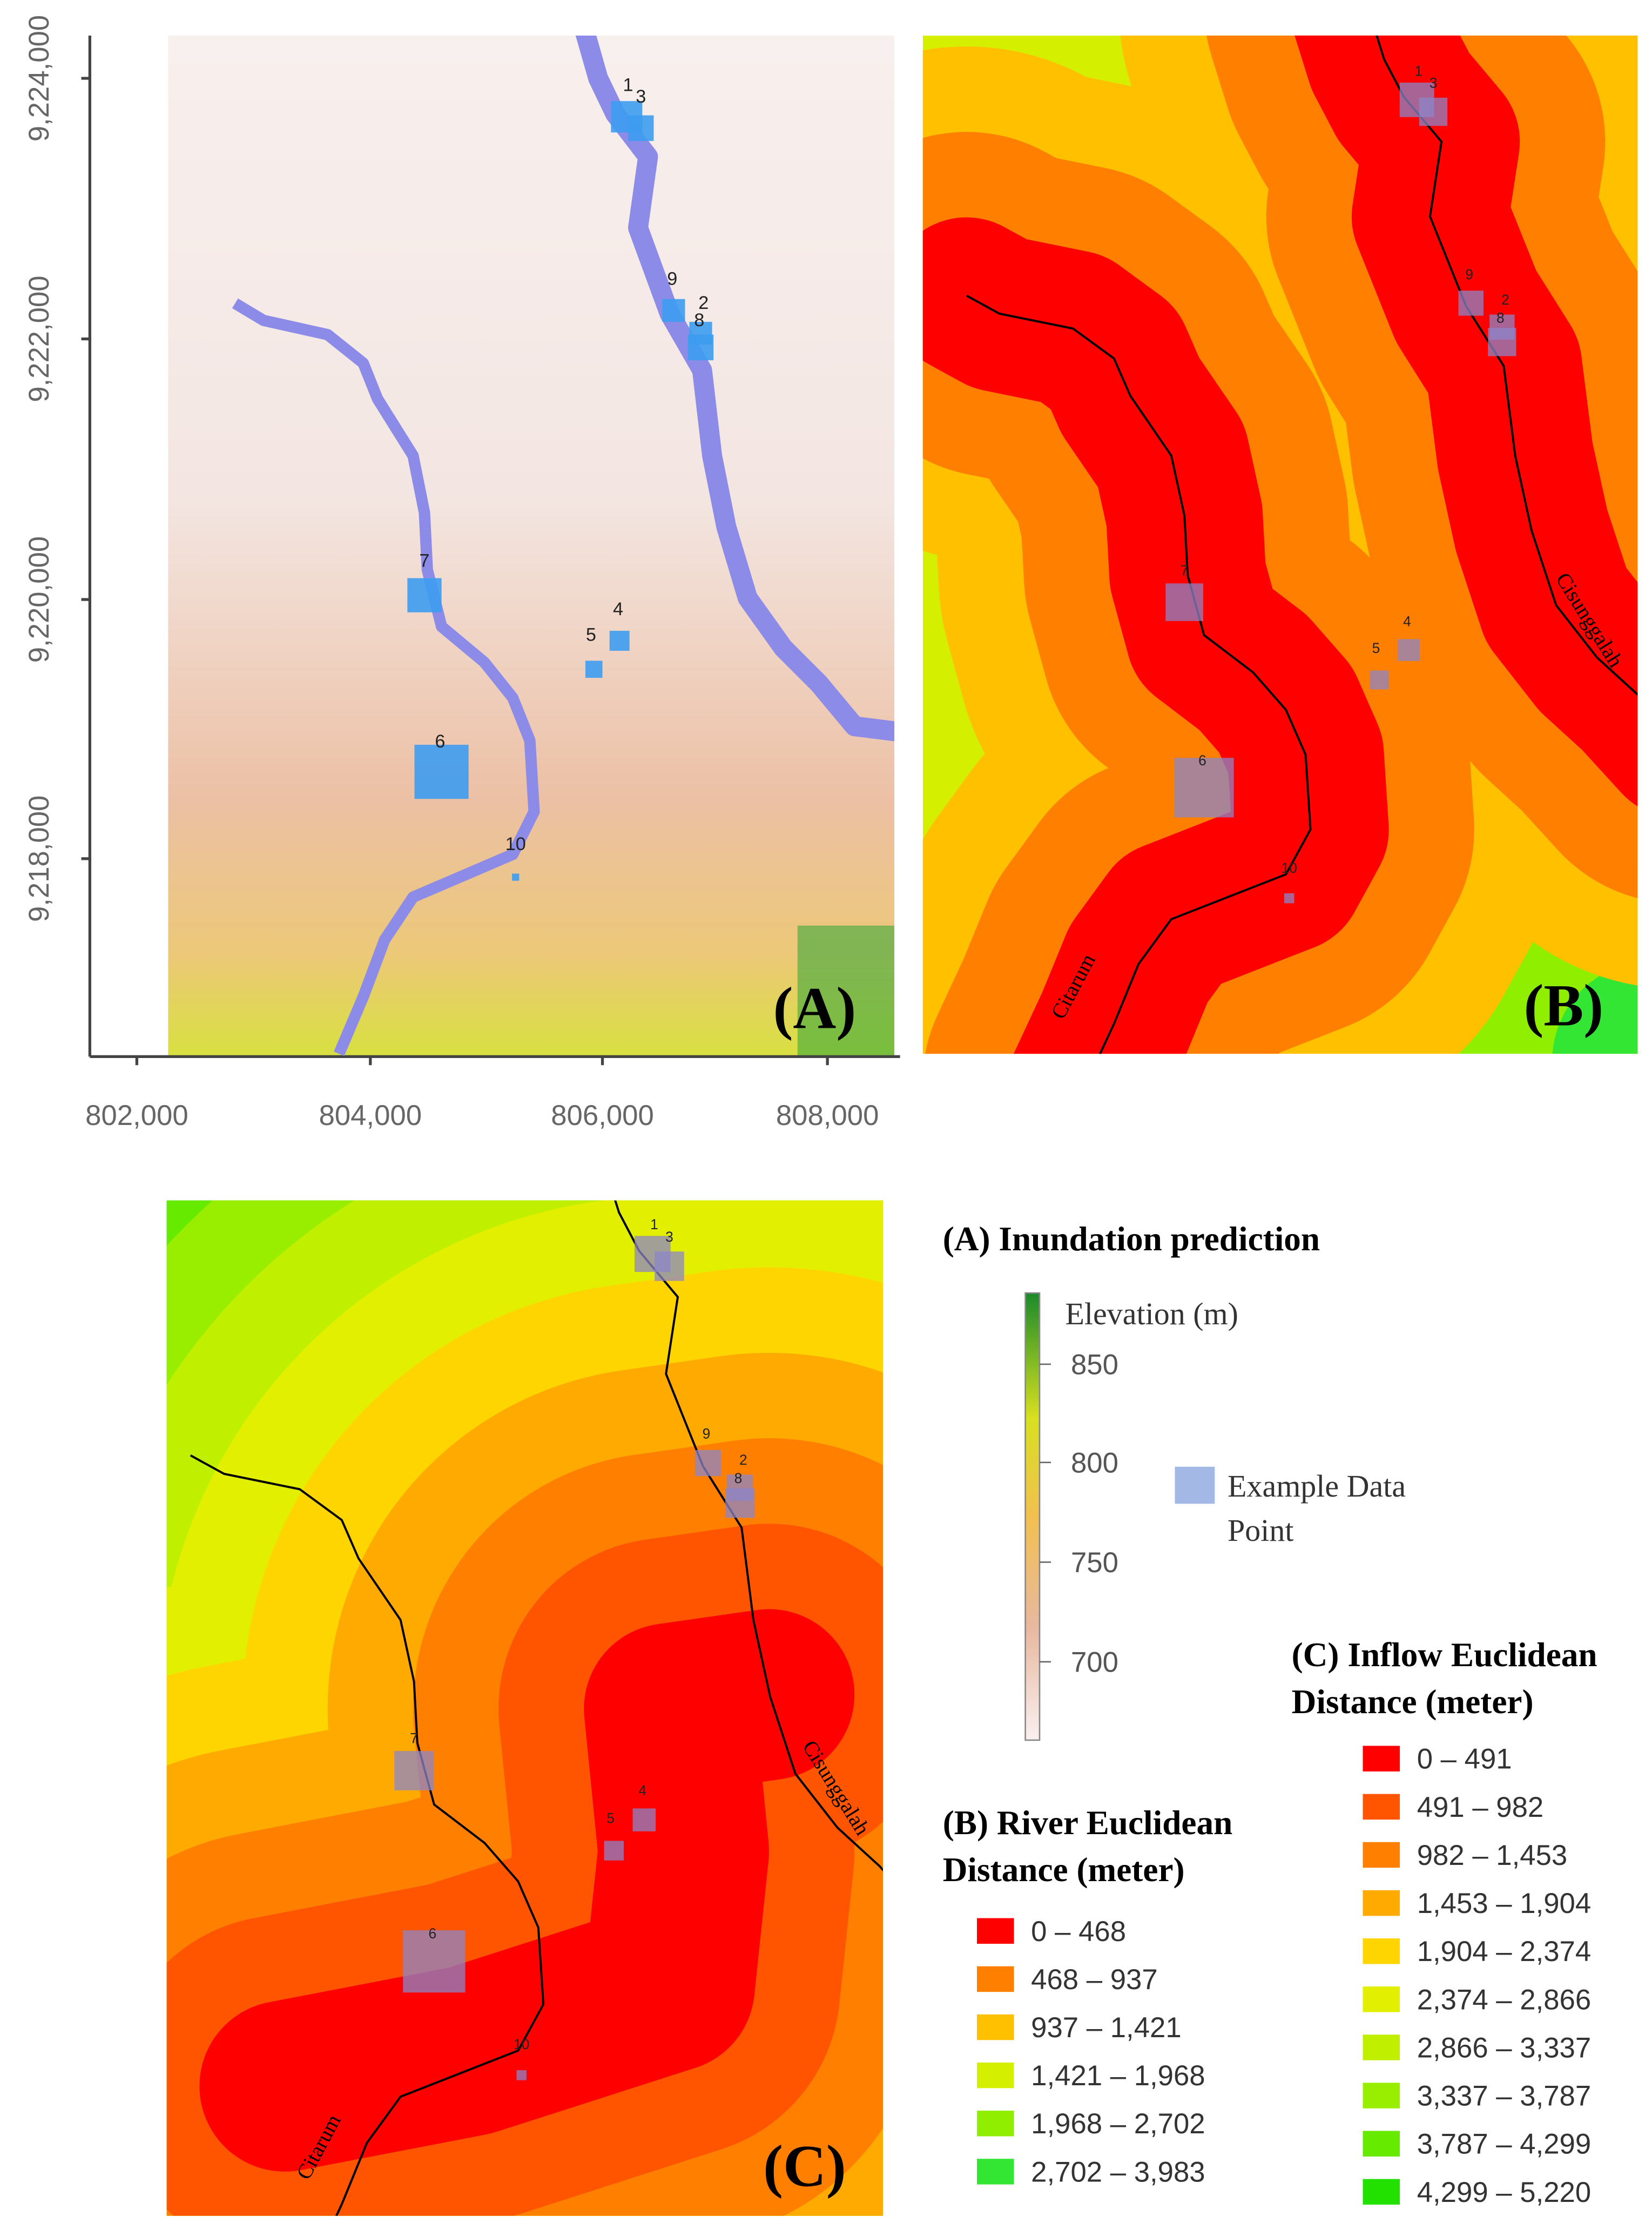  I want to click on distance-ring, so click(527, 1891).